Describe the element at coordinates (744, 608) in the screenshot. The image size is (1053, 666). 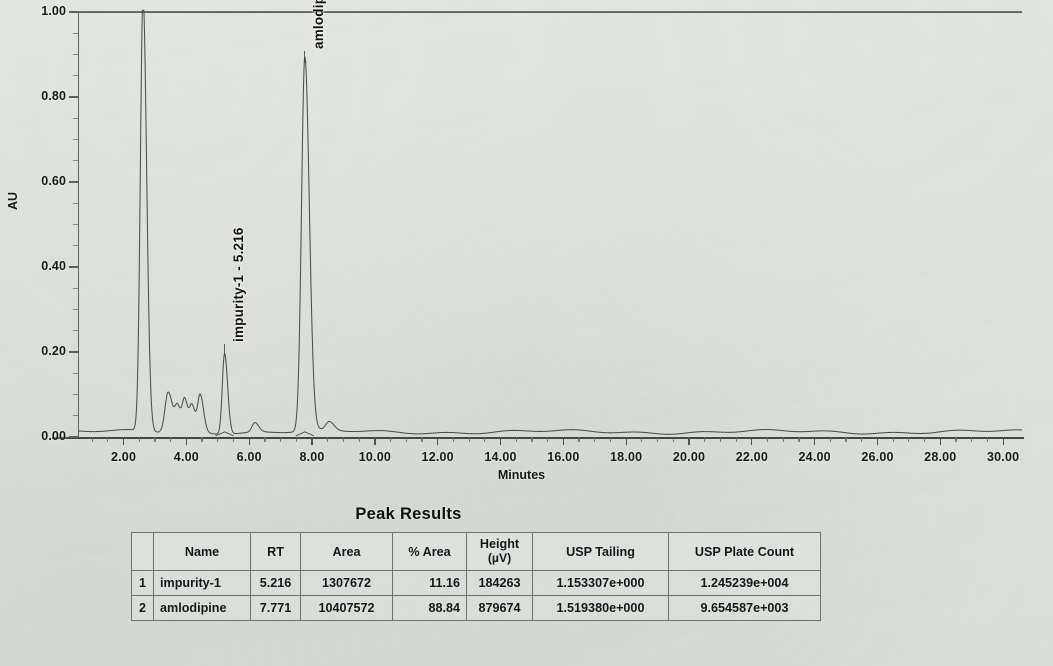
I see `cell-usp_plate_count: 9.654587e+003` at that location.